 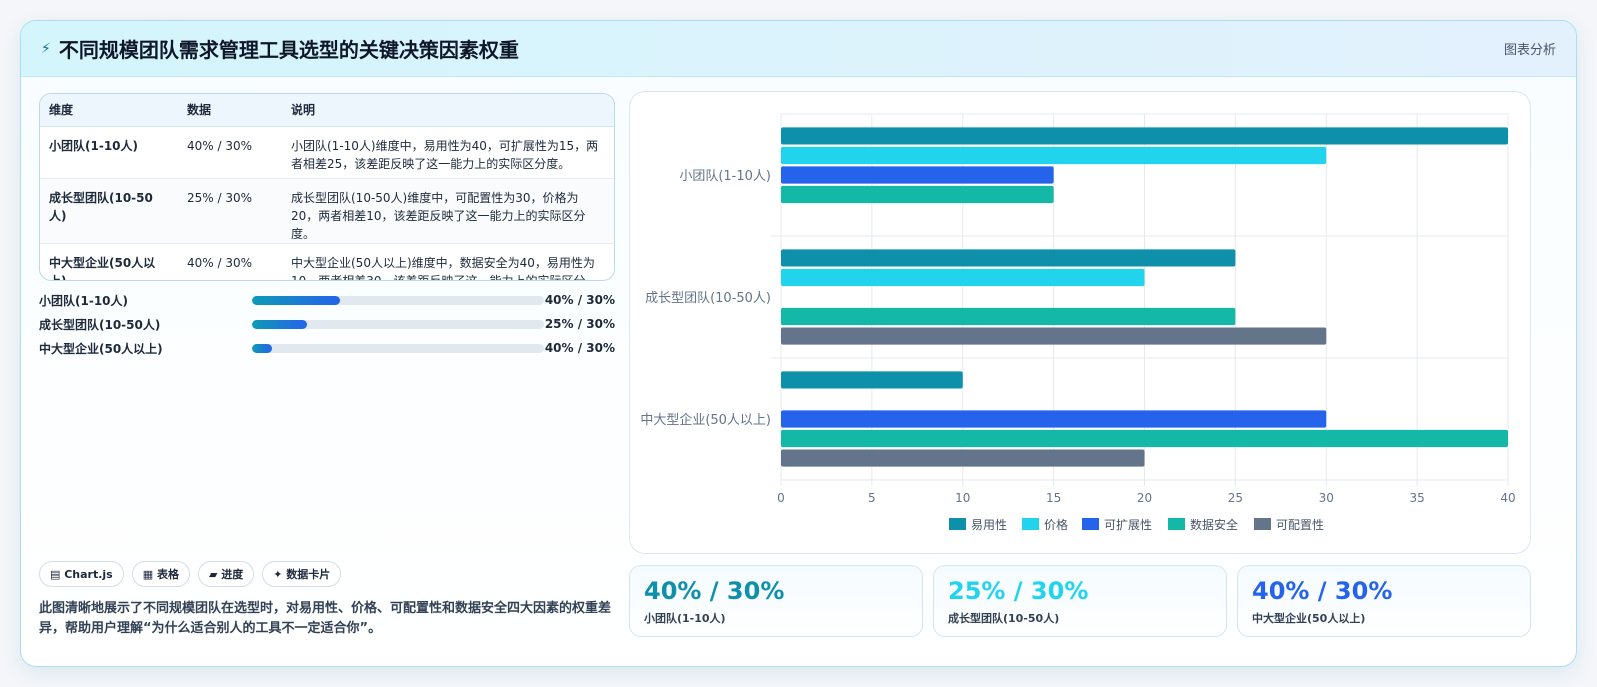 What do you see at coordinates (100, 324) in the screenshot?
I see `progress-label: 成长型团队(10-50人)` at bounding box center [100, 324].